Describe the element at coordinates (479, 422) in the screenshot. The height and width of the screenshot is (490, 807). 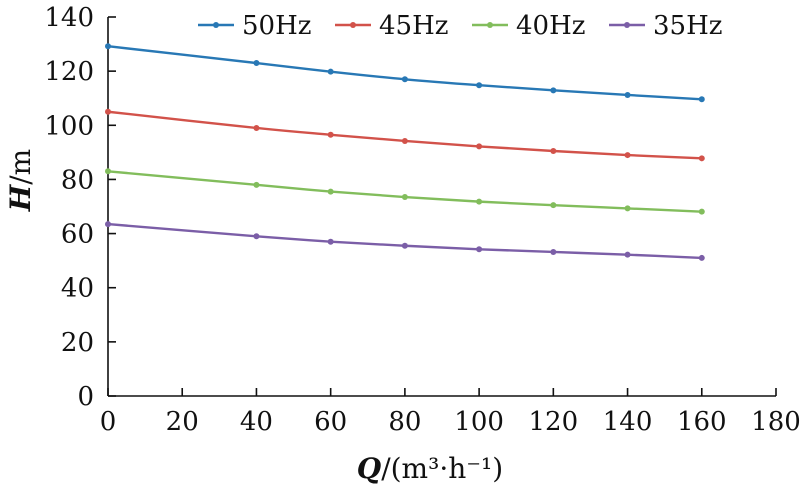
I see `x-tick-label: 100` at that location.